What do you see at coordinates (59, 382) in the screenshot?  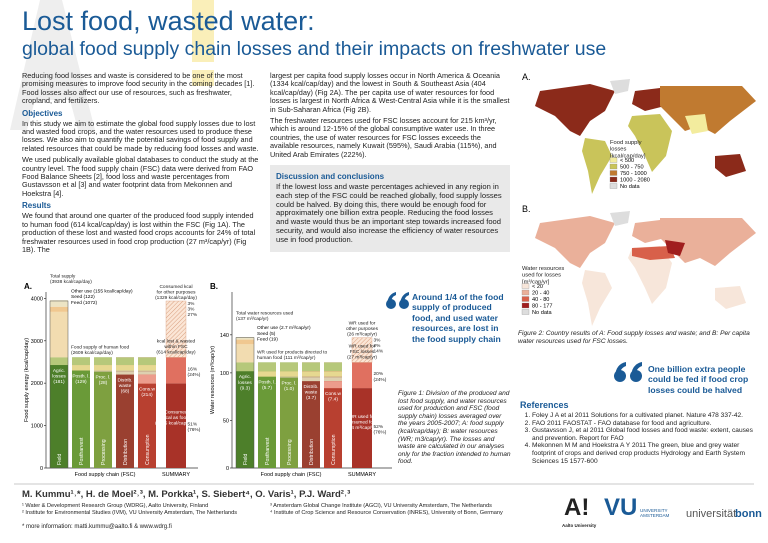 I see `loss-label: (181)` at bounding box center [59, 382].